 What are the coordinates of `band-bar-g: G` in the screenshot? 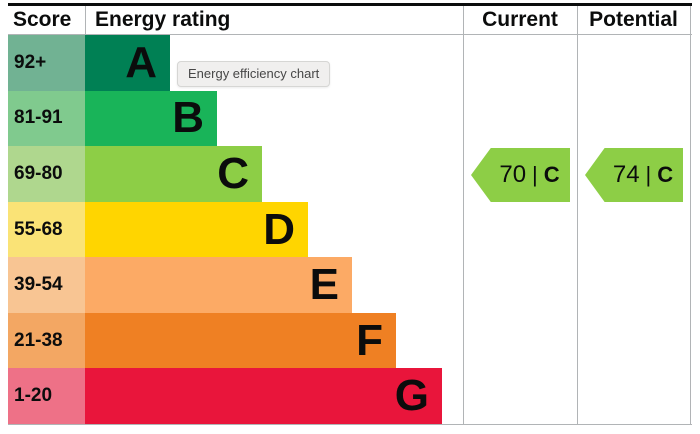 It's located at (263, 396).